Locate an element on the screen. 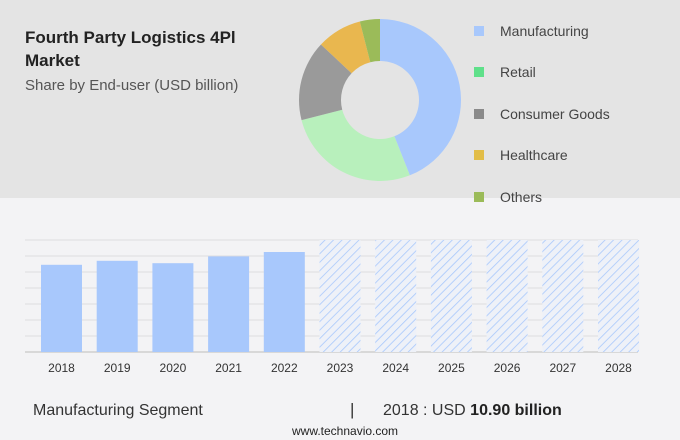  page-subtitle: Share by End-user (USD billion) is located at coordinates (132, 85).